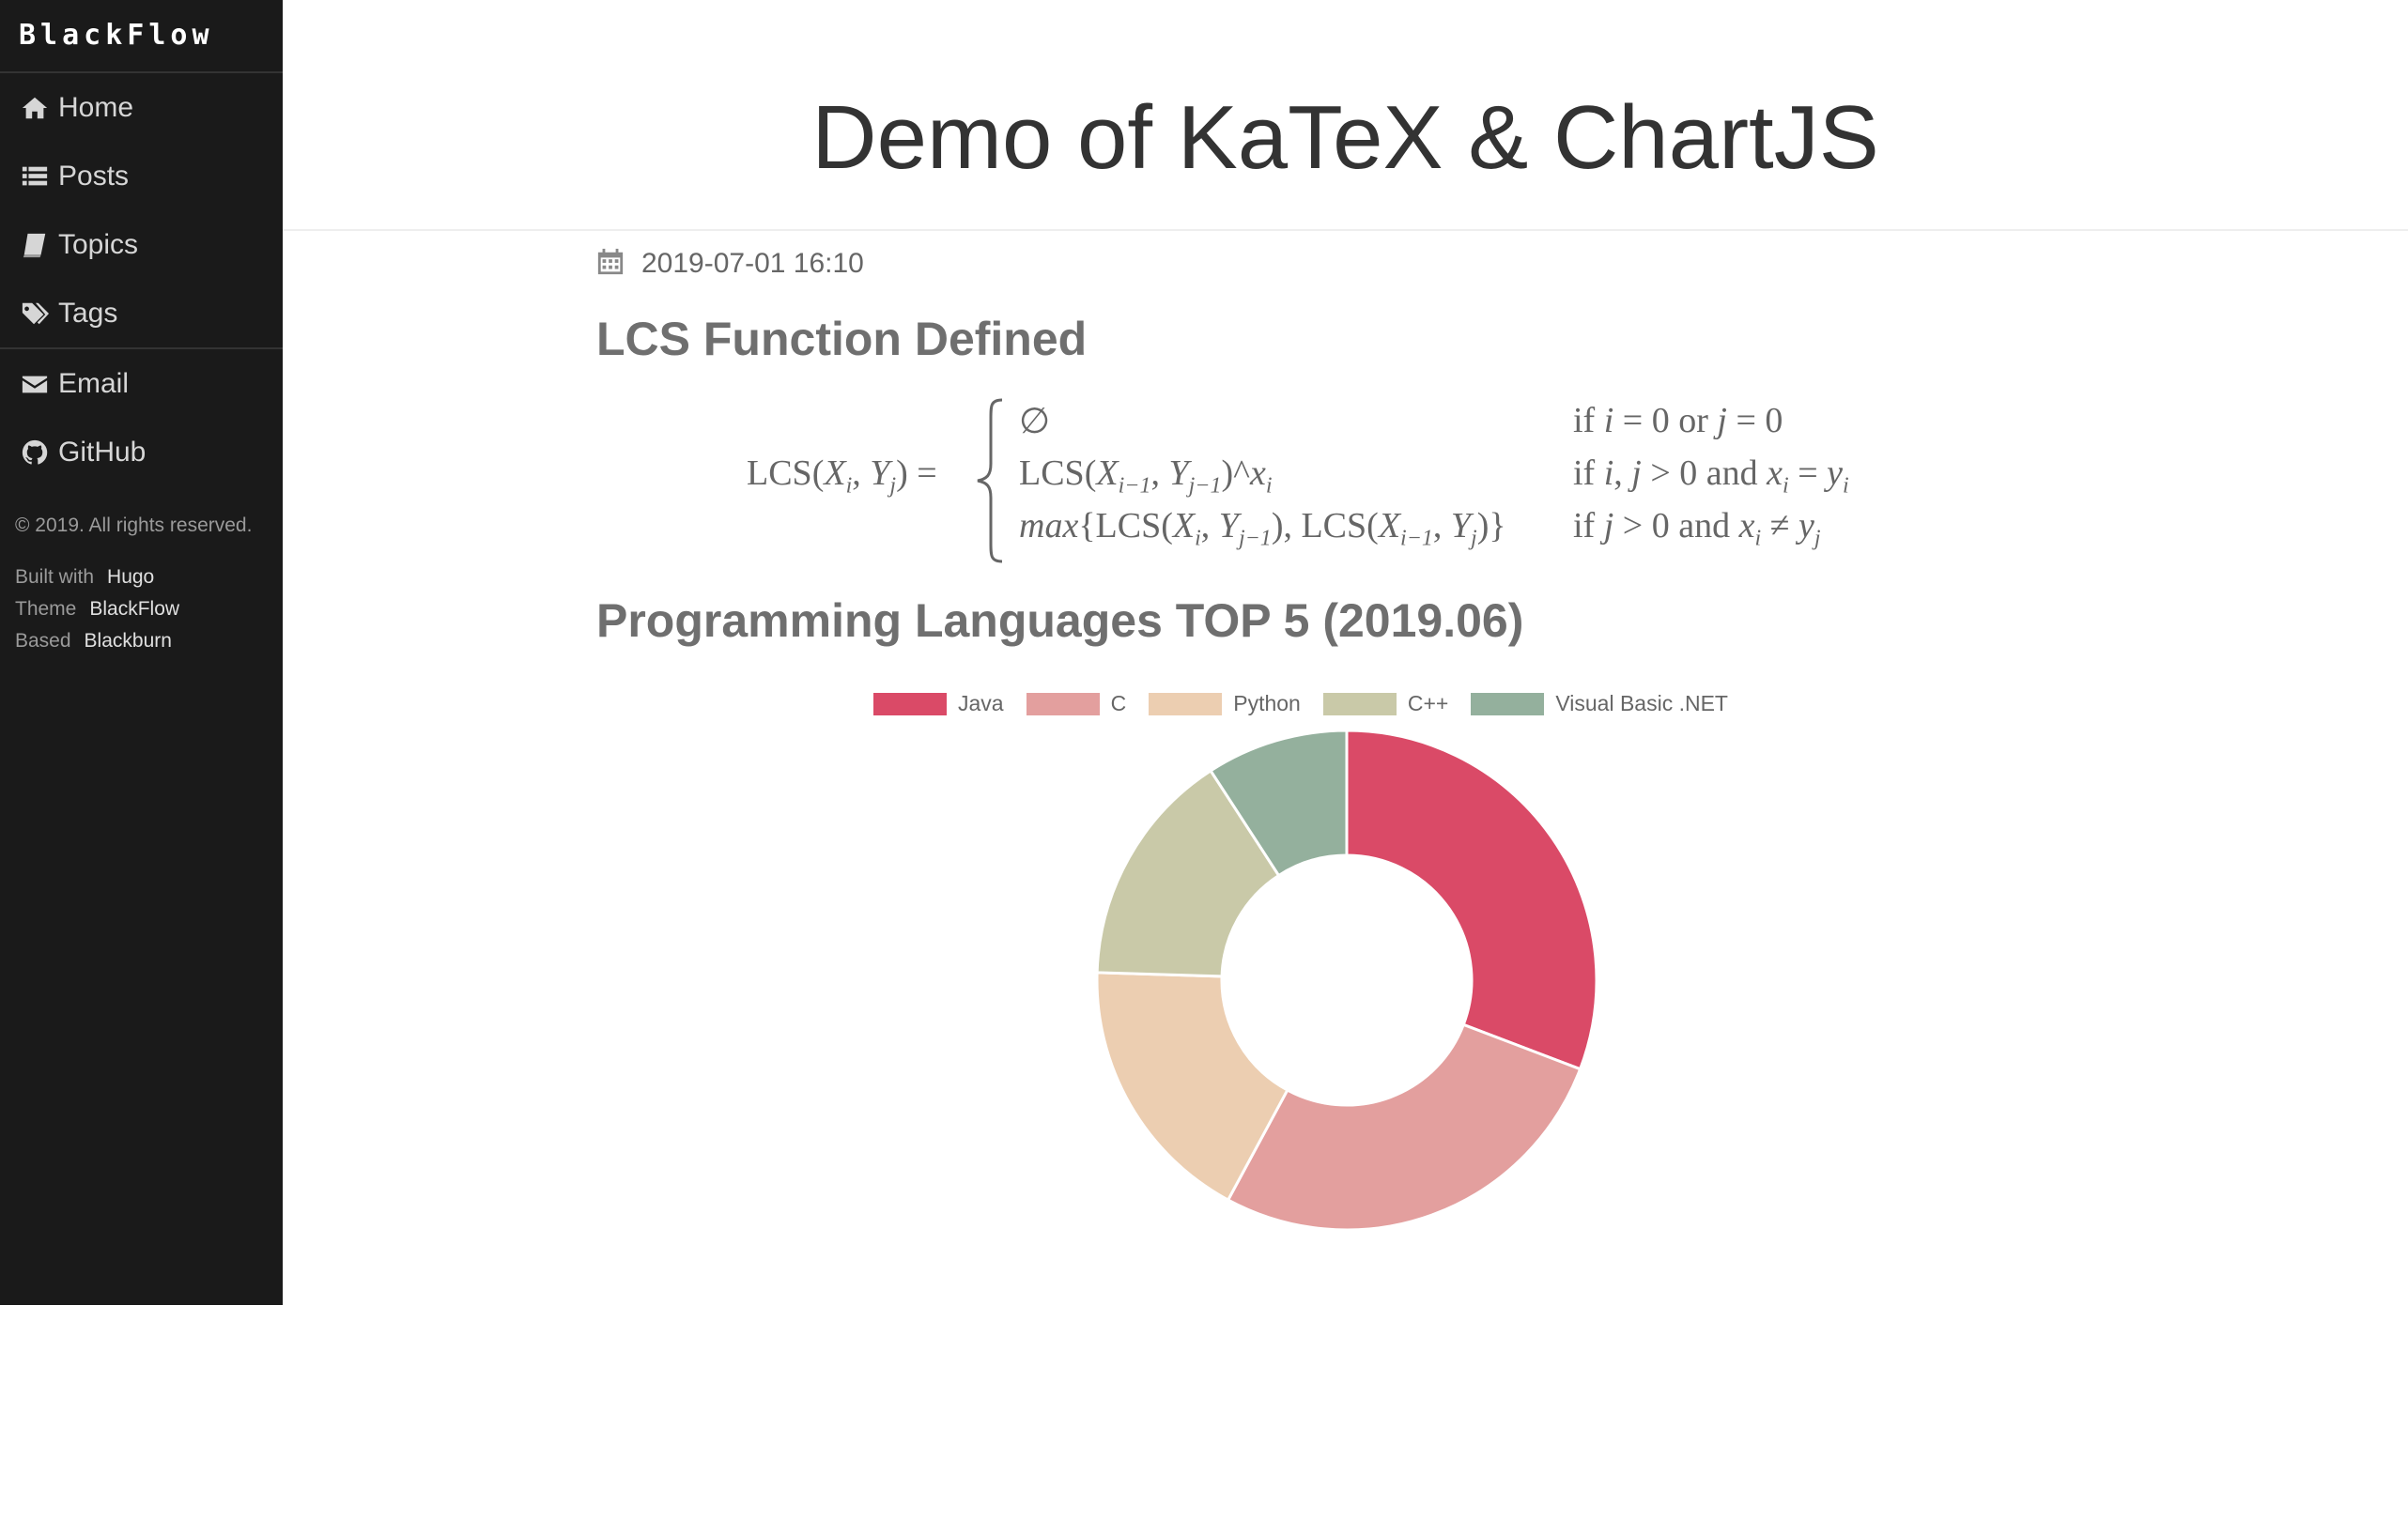 This screenshot has width=2408, height=1536. Describe the element at coordinates (39, 314) in the screenshot. I see `tags-icon` at that location.